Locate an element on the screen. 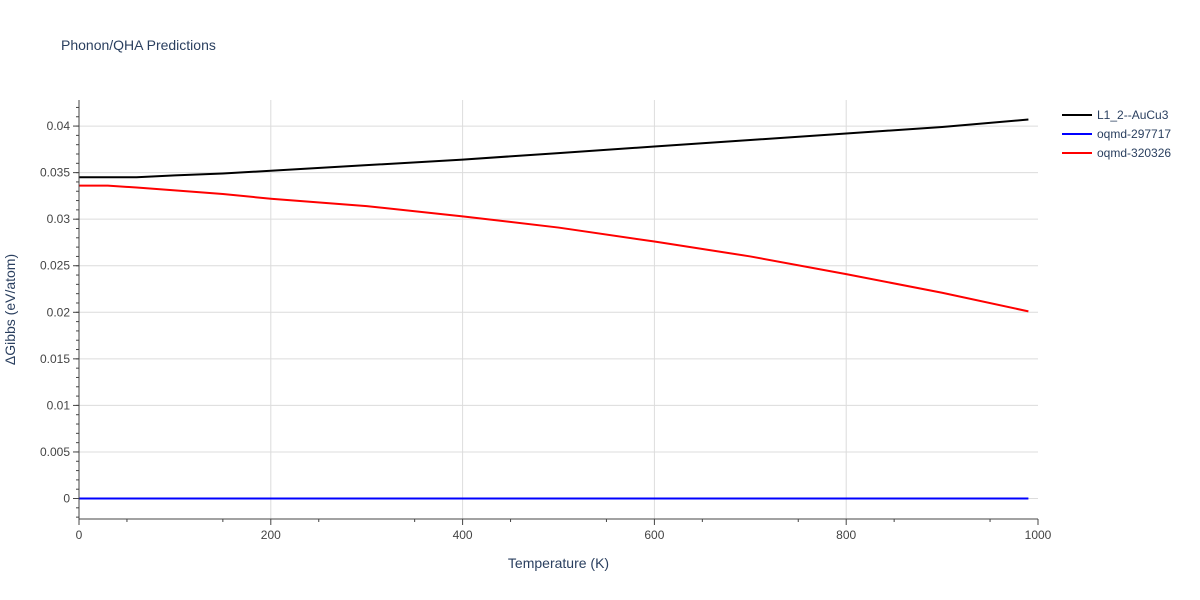 This screenshot has width=1200, height=600. y-tick-label: 0.03 is located at coordinates (59, 219).